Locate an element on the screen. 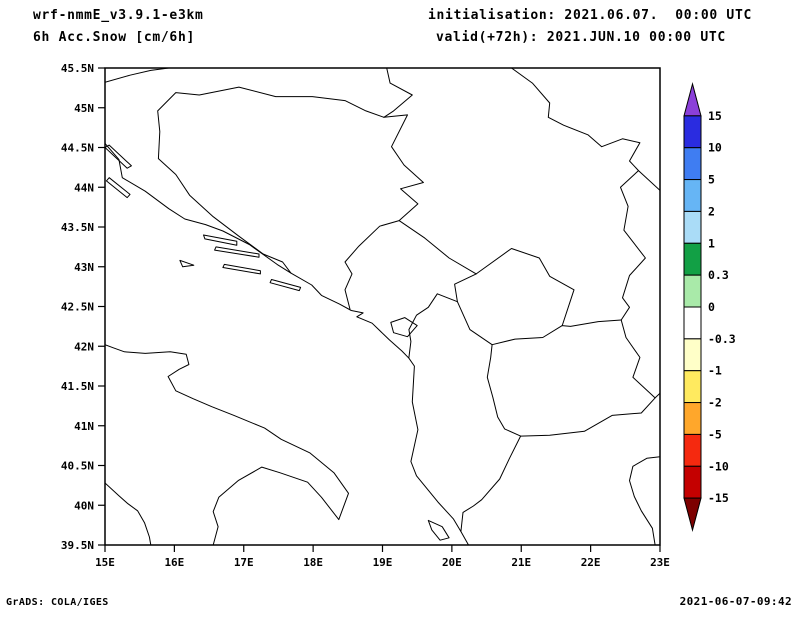 This screenshot has height=618, width=800. border-montenegro-albania is located at coordinates (433, 325).